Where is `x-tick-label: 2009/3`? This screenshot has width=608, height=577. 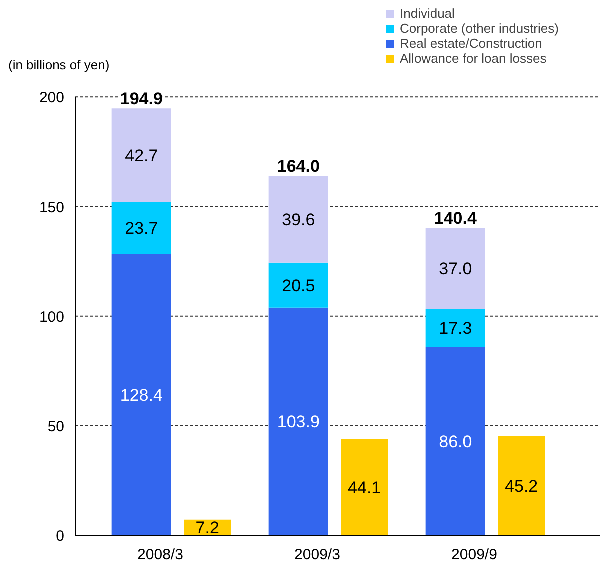
x-tick-label: 2009/3 is located at coordinates (317, 555).